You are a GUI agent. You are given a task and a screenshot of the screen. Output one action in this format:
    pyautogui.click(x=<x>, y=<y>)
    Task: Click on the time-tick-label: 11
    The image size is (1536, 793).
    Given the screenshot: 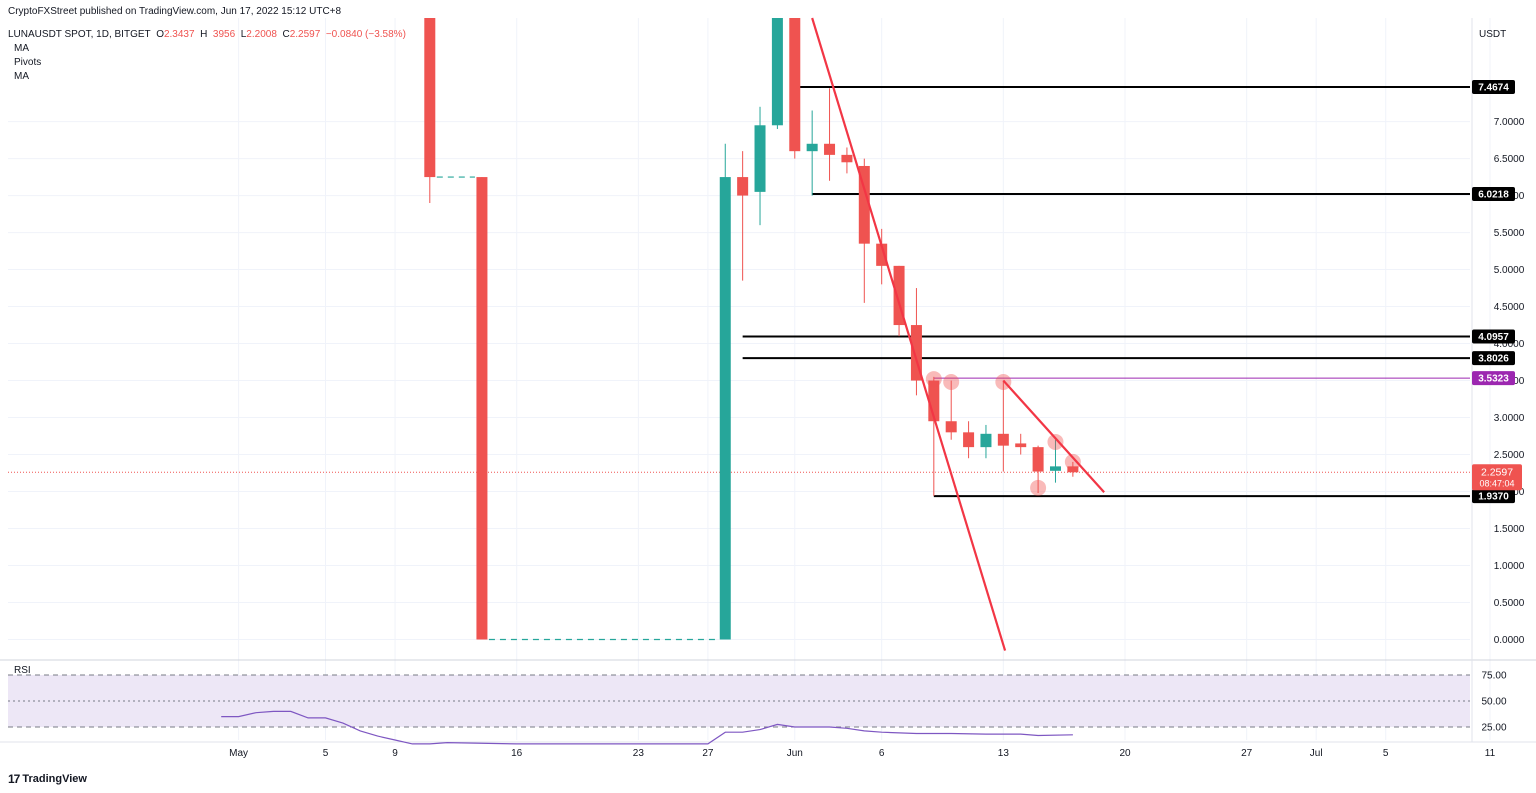 What is the action you would take?
    pyautogui.click(x=1490, y=753)
    